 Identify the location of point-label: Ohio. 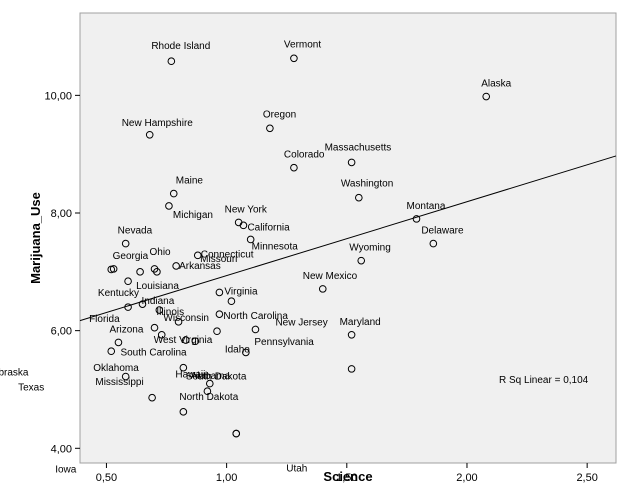
(161, 252).